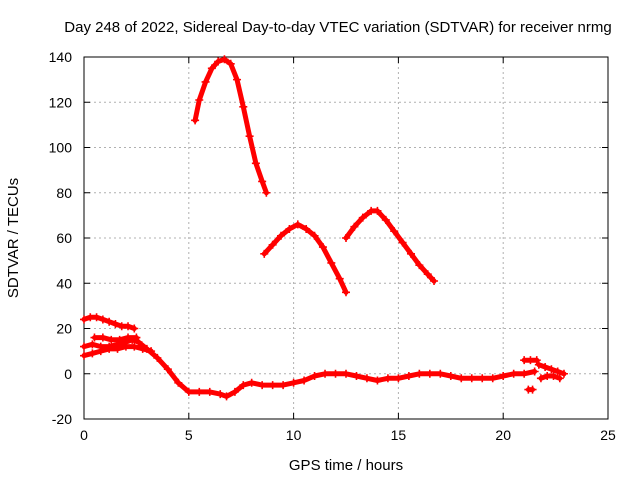  What do you see at coordinates (62, 419) in the screenshot?
I see `y-tick-label: -20` at bounding box center [62, 419].